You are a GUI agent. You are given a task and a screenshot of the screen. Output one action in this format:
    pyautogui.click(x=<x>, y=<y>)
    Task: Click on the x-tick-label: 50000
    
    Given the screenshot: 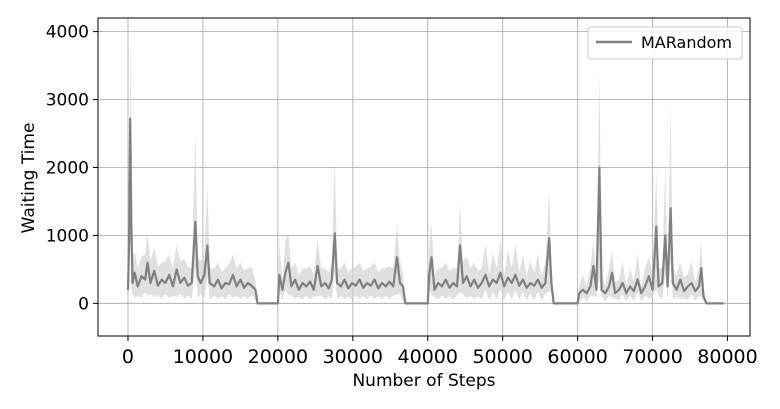 What is the action you would take?
    pyautogui.click(x=502, y=357)
    